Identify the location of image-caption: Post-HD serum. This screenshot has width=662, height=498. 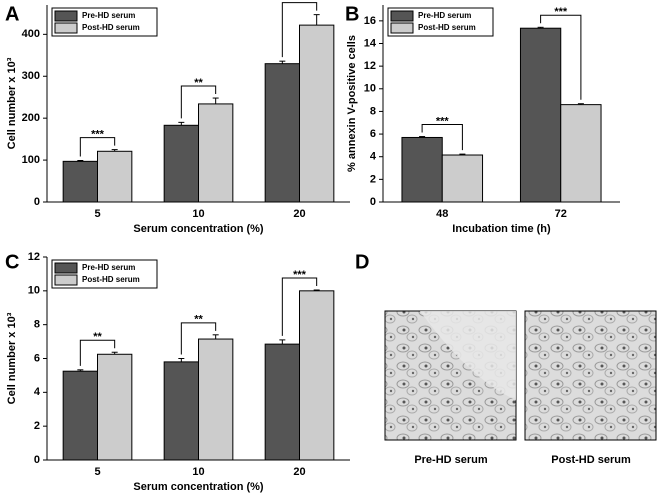
(591, 460).